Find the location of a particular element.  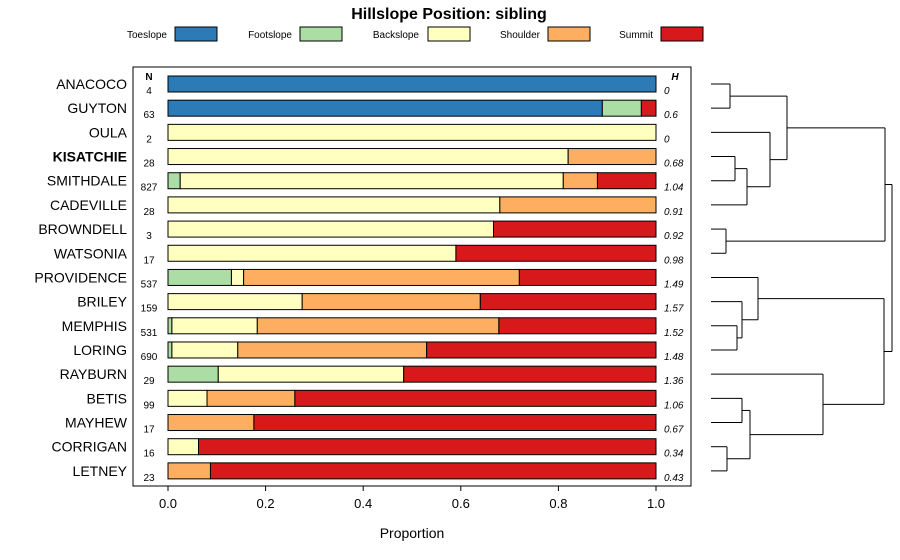

row-h-value: 0.68 is located at coordinates (674, 164).